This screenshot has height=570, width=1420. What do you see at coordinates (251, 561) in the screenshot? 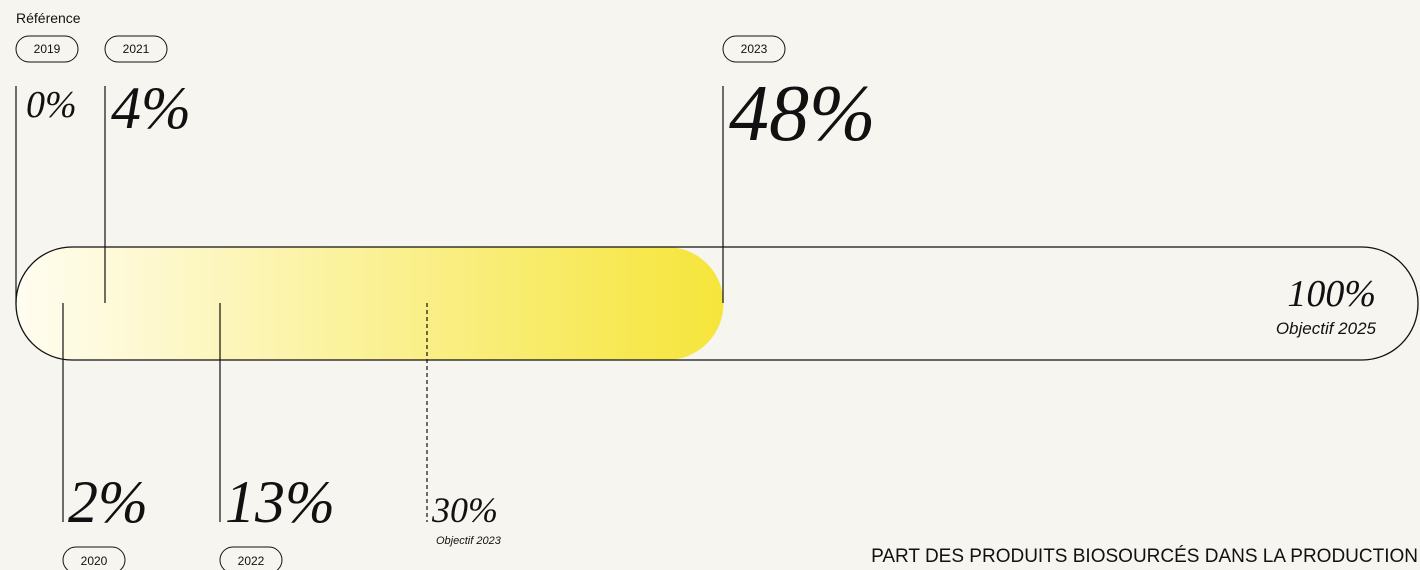
I see `year-label: 2022` at bounding box center [251, 561].